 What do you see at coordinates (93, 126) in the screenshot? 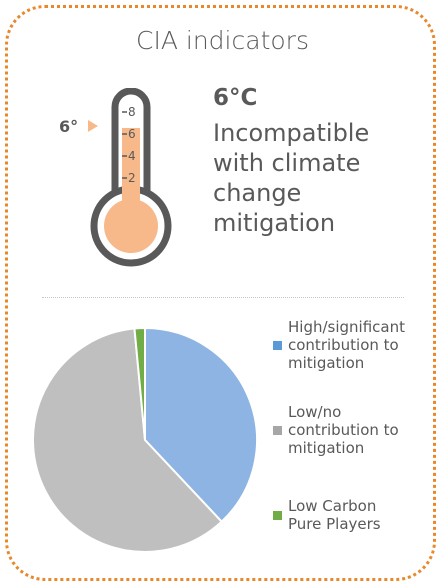
I see `pointer-arrow-icon` at bounding box center [93, 126].